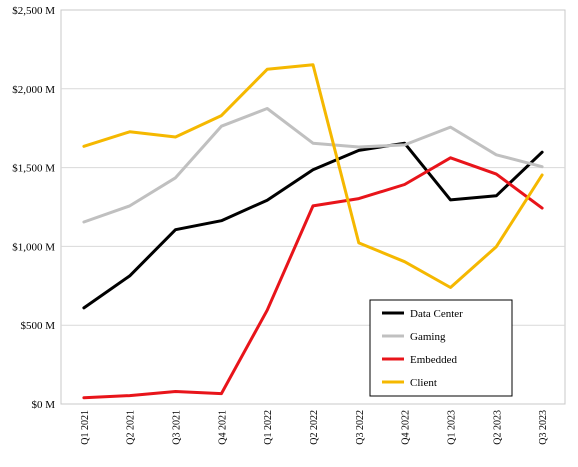 The image size is (578, 467). I want to click on x-tick-label: Q1 2022, so click(268, 427).